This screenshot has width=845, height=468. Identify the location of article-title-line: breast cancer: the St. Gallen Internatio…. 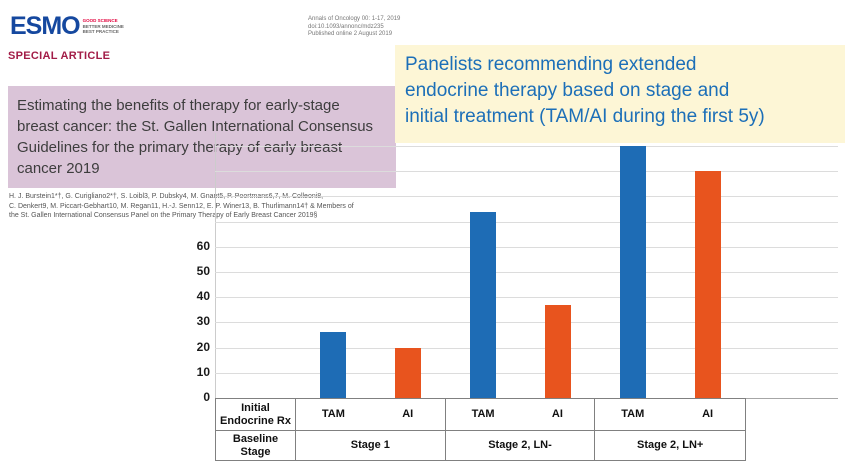
(195, 126).